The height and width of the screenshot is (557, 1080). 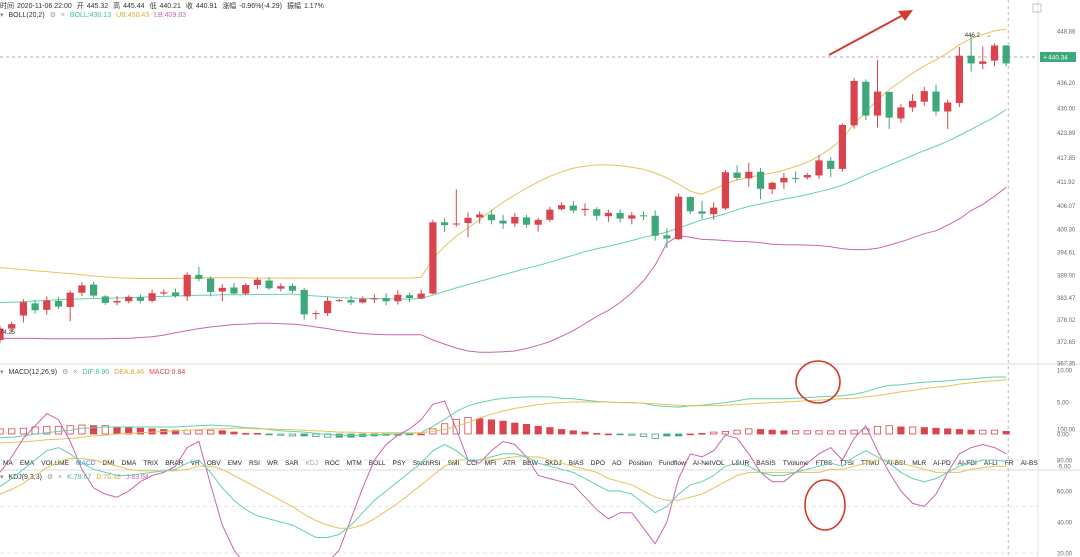 I want to click on indicator-skdj: SKDJ, so click(x=553, y=463).